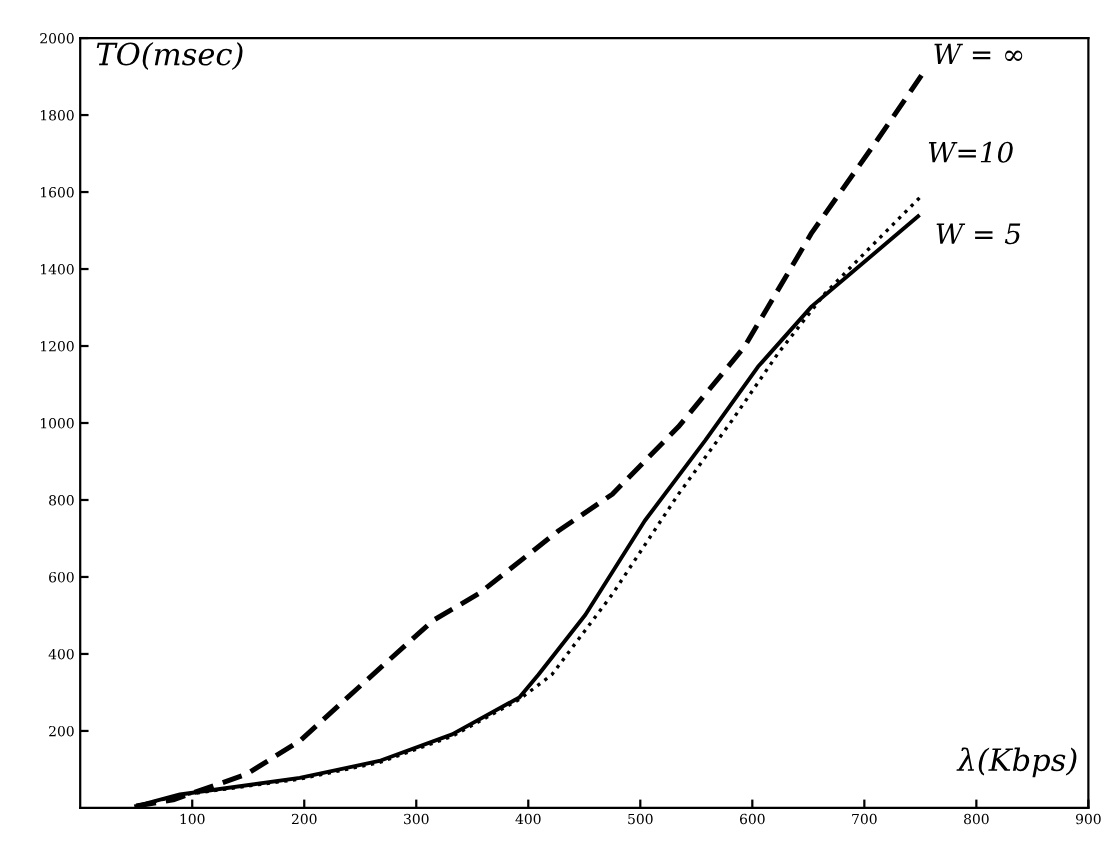 The width and height of the screenshot is (1114, 846). I want to click on series-label: W=10, so click(970, 152).